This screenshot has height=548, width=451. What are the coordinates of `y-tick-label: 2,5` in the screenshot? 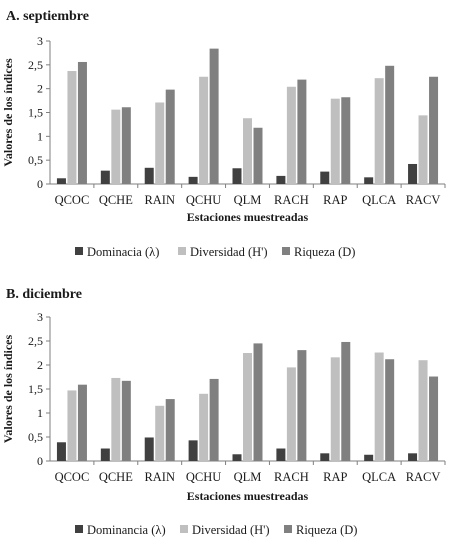 It's located at (35, 65).